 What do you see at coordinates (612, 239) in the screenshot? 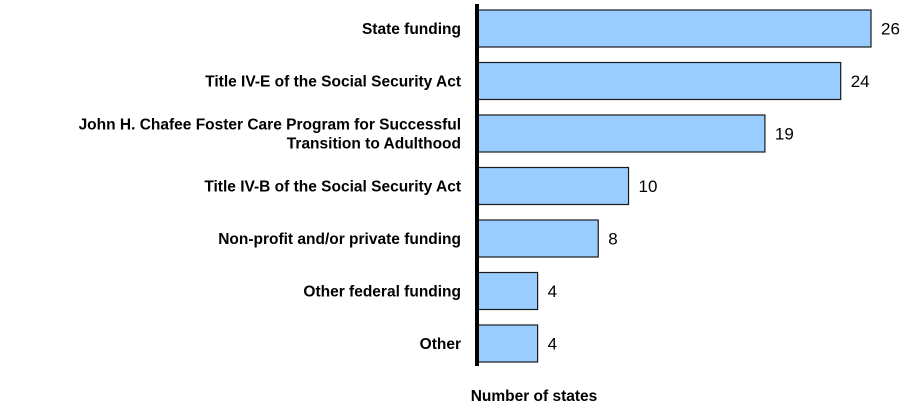
I see `value-label: 8` at bounding box center [612, 239].